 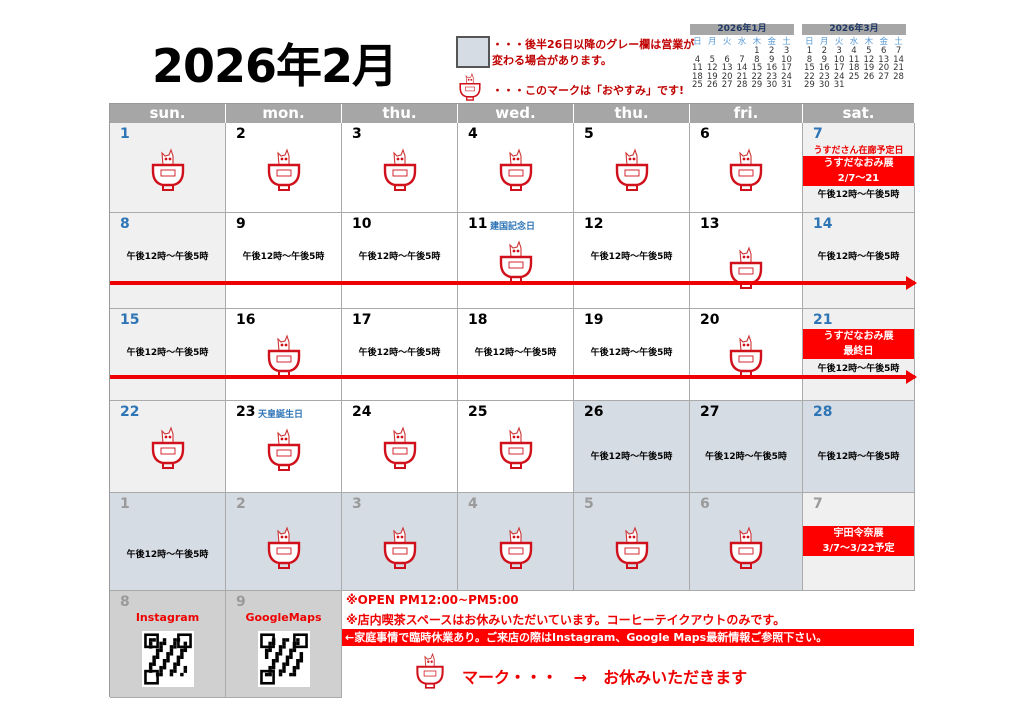 I want to click on day-cell: 1, so click(x=168, y=168).